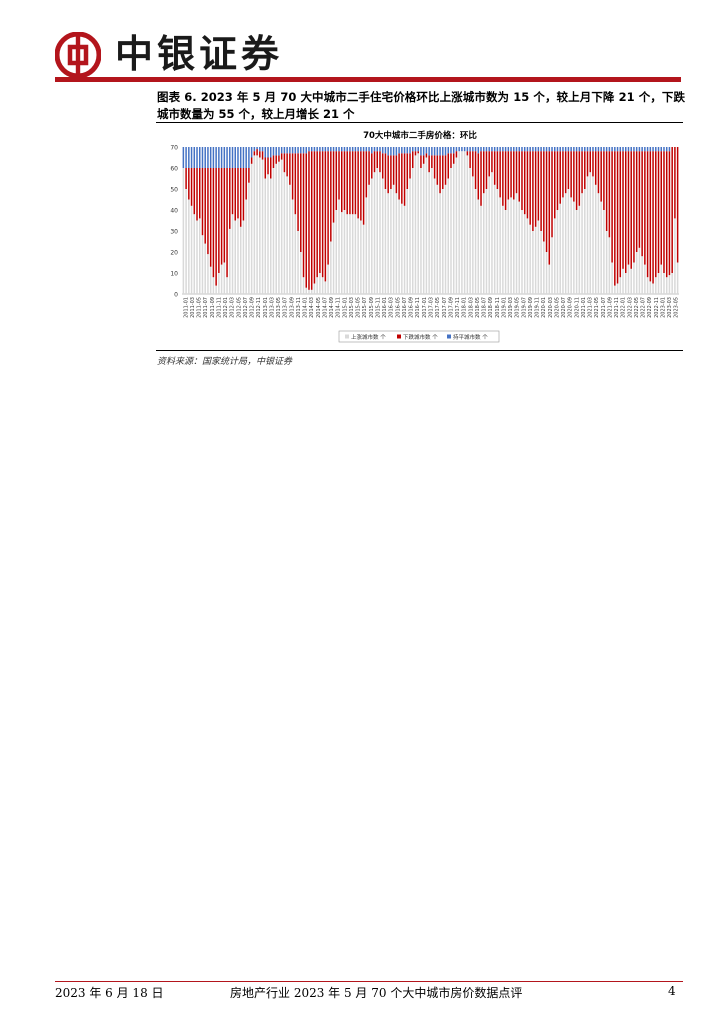  What do you see at coordinates (372, 307) in the screenshot?
I see `x-tick-label: 2015-09` at bounding box center [372, 307].